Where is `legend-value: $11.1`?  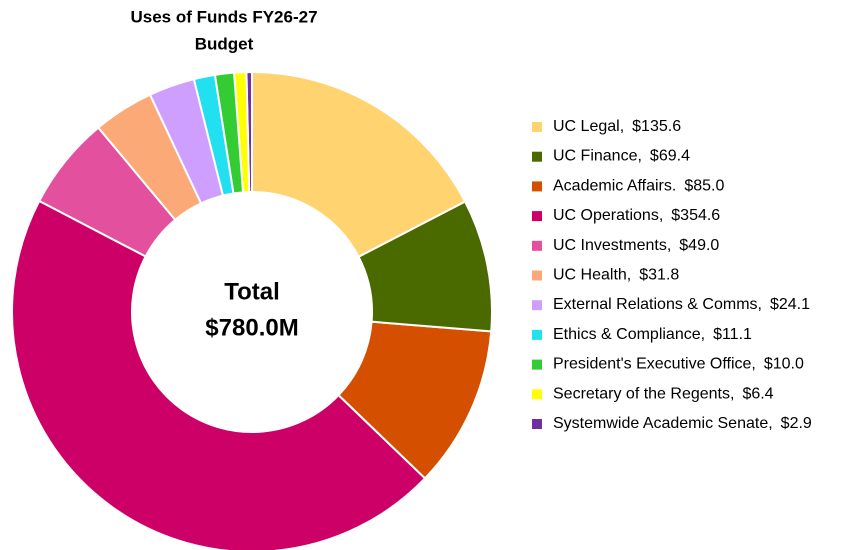
legend-value: $11.1 is located at coordinates (732, 334).